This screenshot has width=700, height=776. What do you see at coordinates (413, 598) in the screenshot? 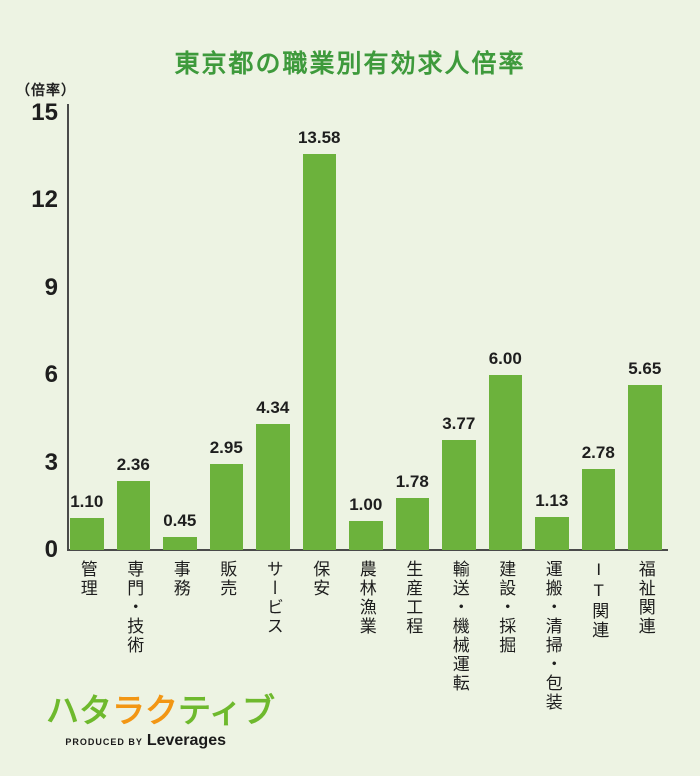
I see `bar-category-label: 生産工程` at bounding box center [413, 598].